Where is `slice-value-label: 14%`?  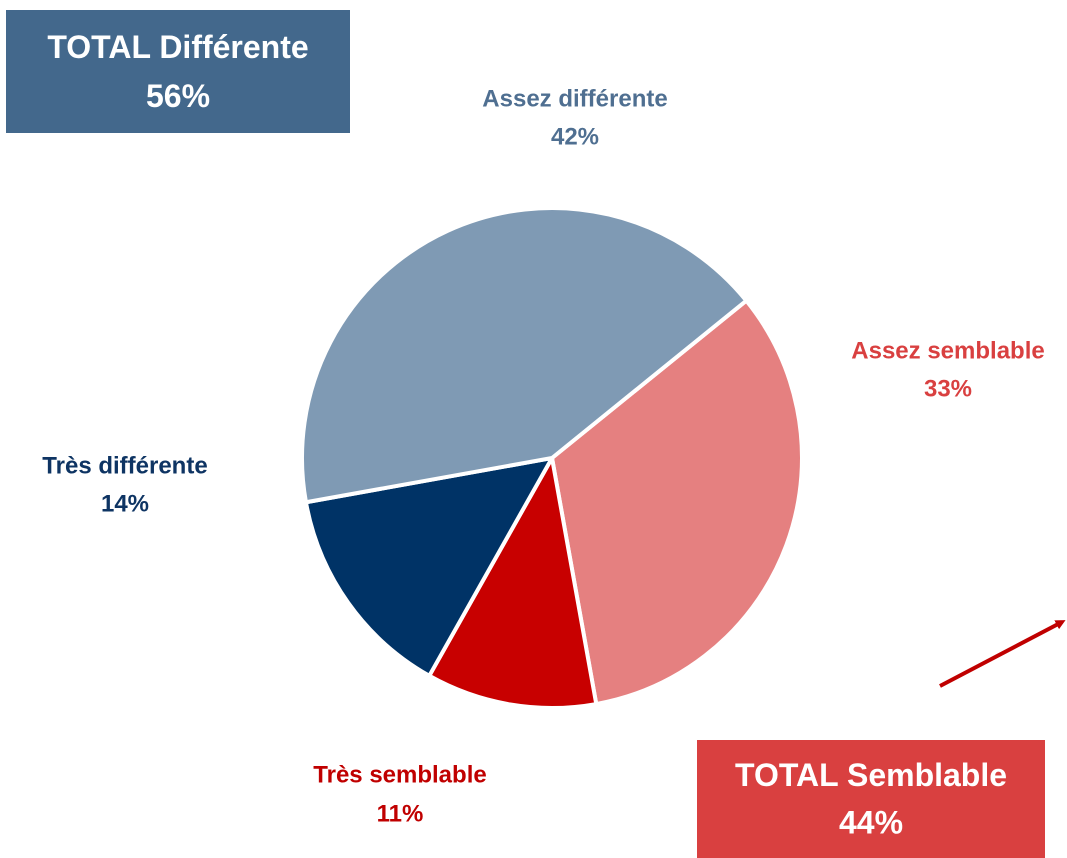 slice-value-label: 14% is located at coordinates (125, 503).